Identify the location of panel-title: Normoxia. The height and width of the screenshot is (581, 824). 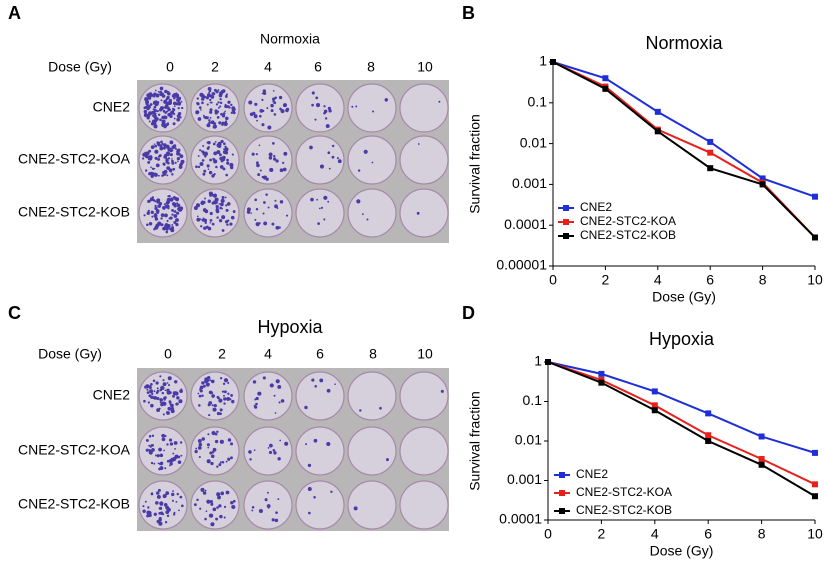
(290, 39).